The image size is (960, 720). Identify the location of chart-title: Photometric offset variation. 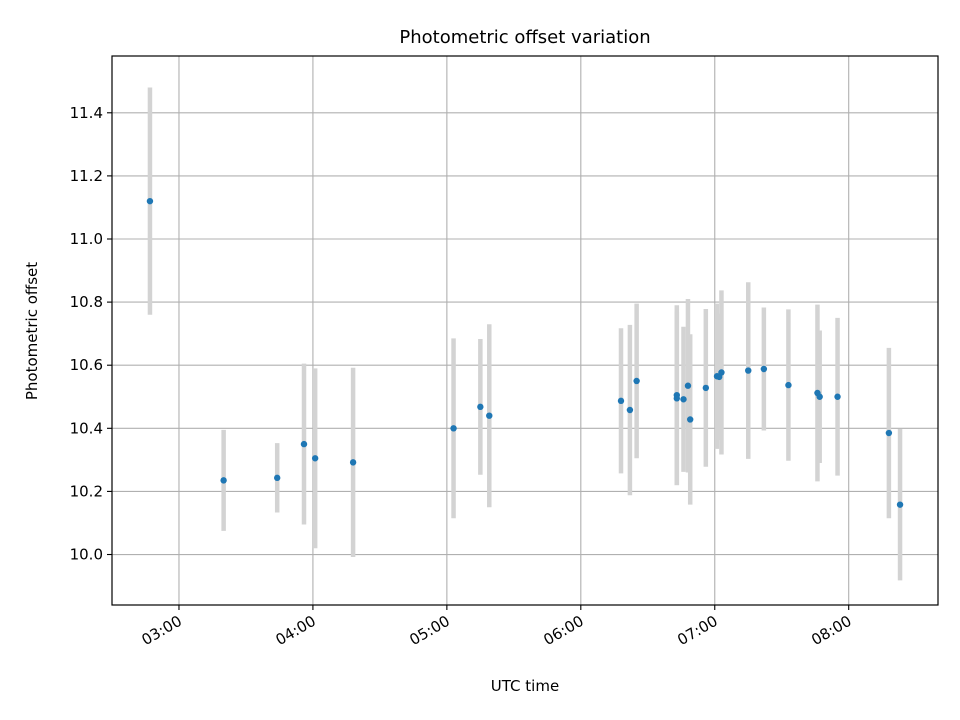
(524, 37).